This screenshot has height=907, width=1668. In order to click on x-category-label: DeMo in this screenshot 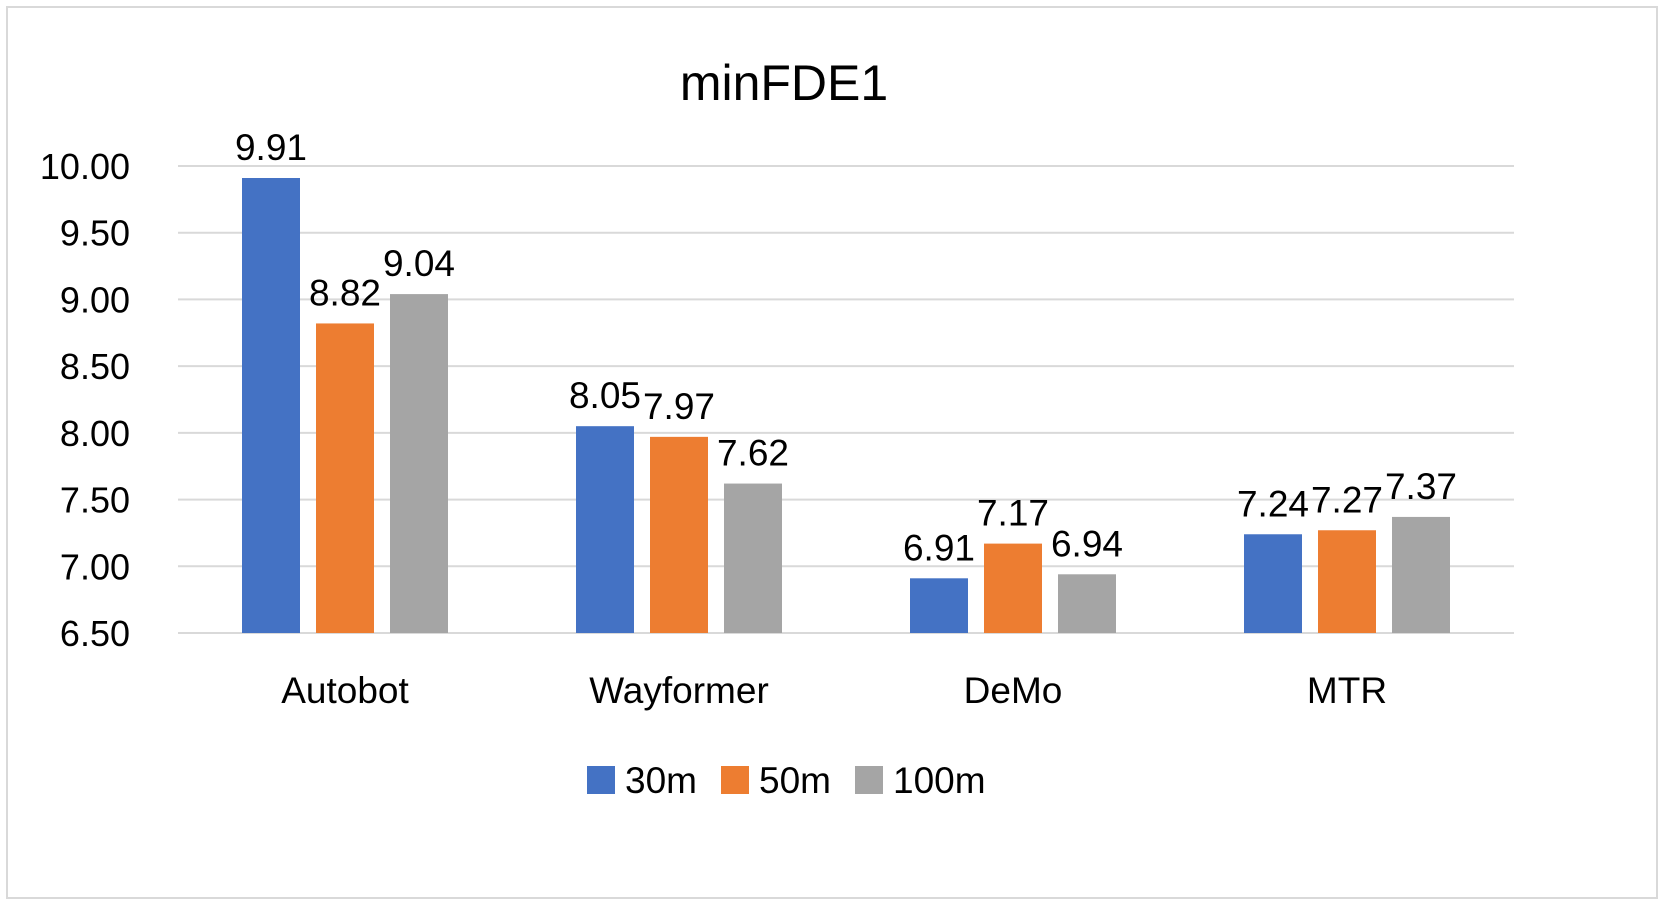, I will do `click(1013, 690)`.